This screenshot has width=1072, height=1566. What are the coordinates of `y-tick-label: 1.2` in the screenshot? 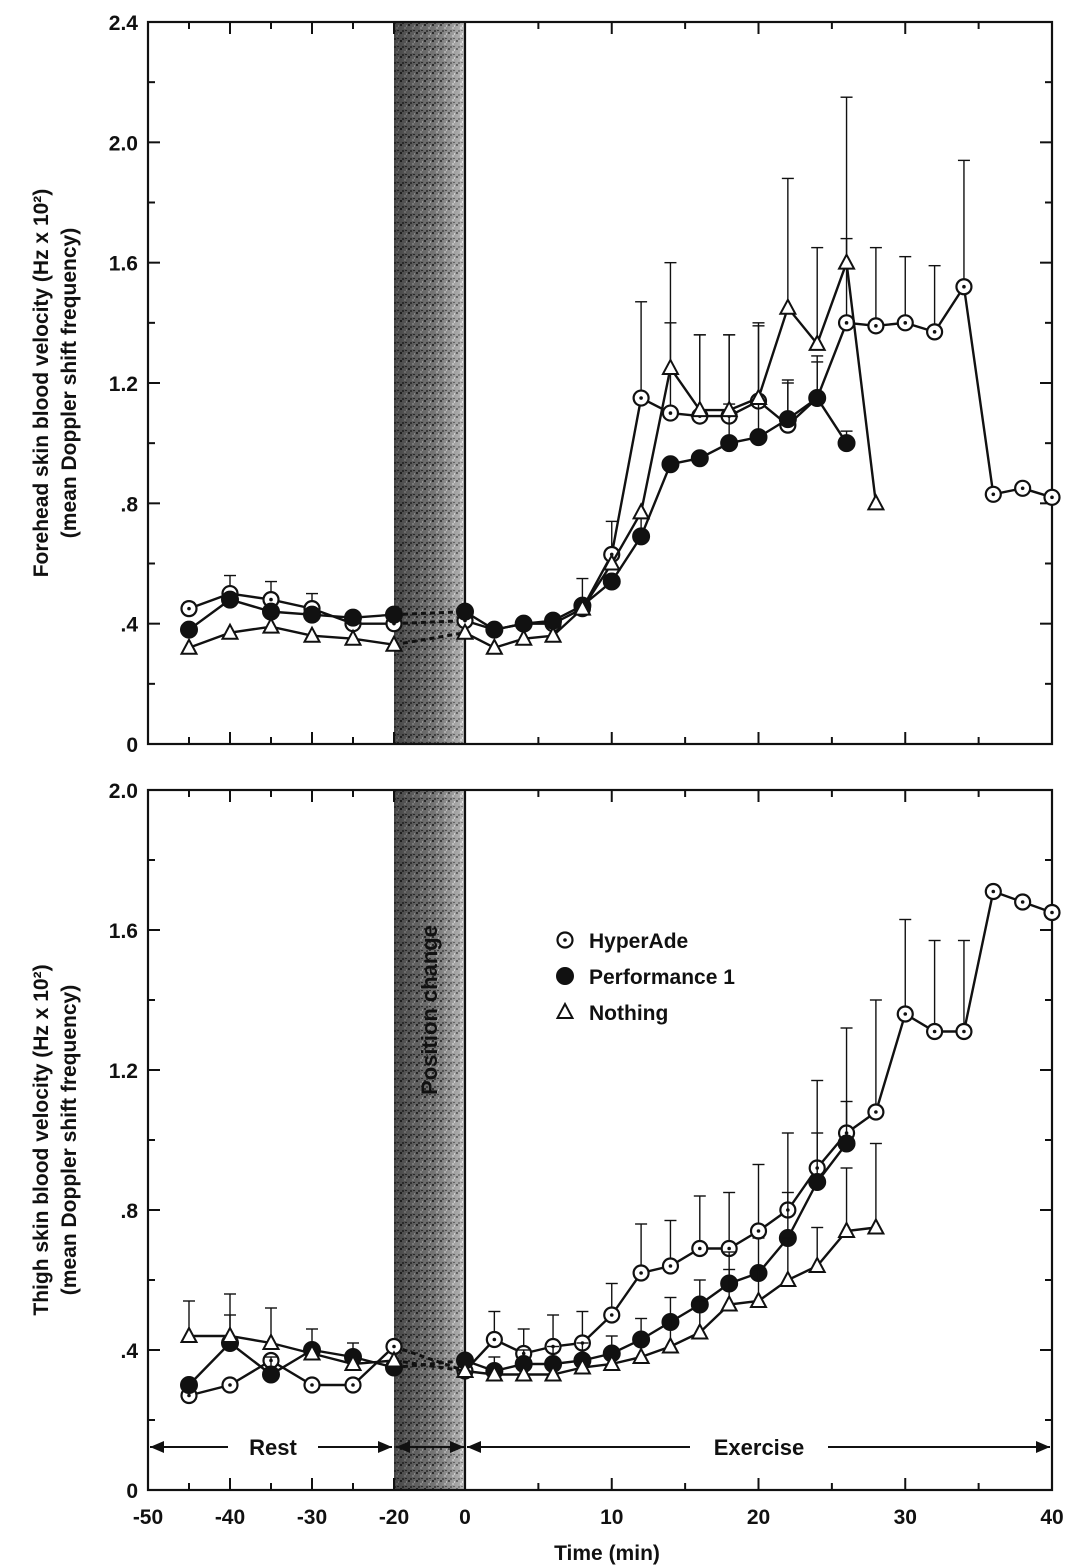 It's located at (123, 384).